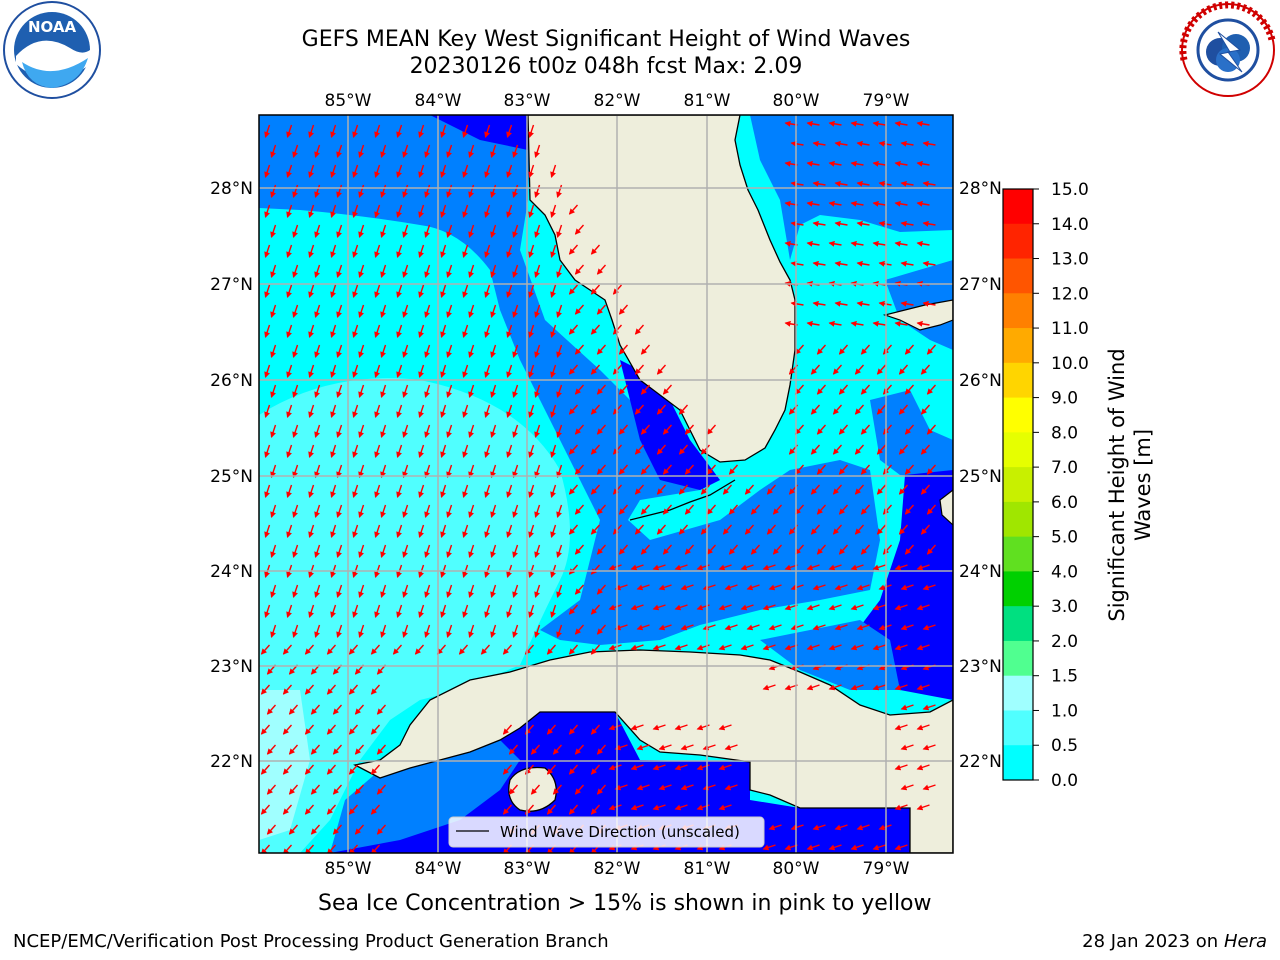  Describe the element at coordinates (438, 101) in the screenshot. I see `lon-label-top: 84°W` at that location.